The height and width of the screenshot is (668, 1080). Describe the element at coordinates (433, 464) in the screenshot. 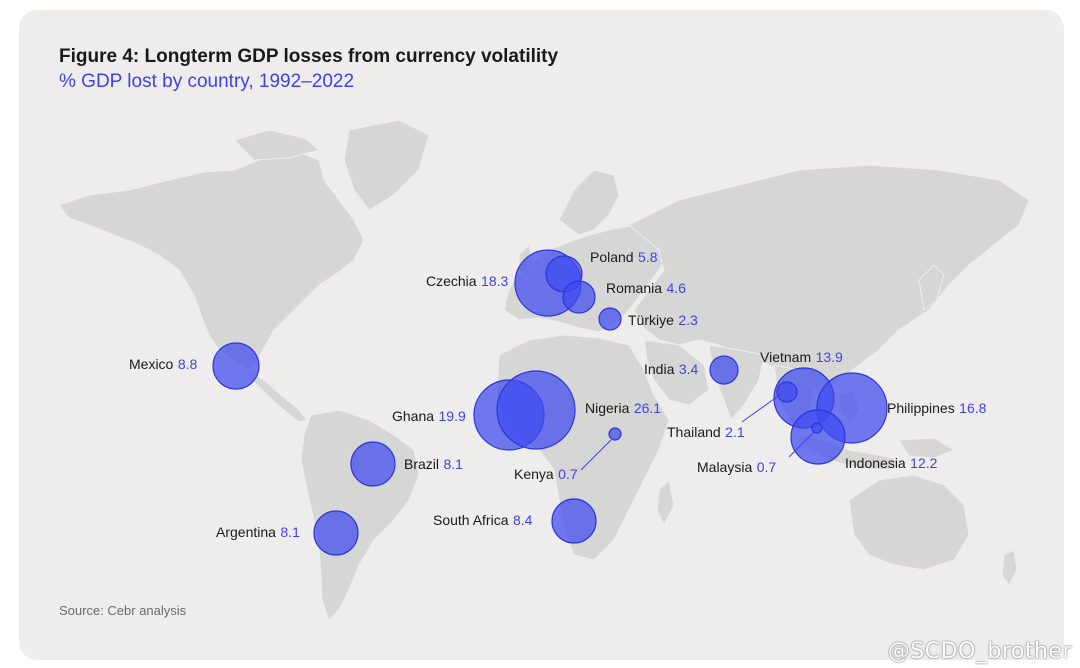

I see `label-brazil: Brazil 8.1` at that location.